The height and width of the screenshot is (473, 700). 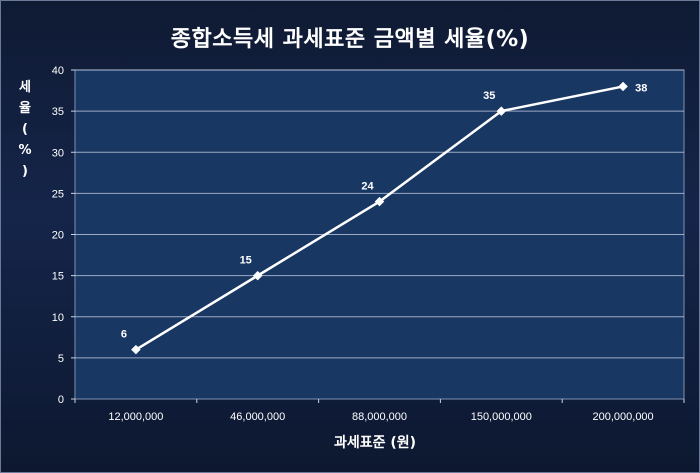 I want to click on y-axis-label-char: ), so click(x=25, y=171).